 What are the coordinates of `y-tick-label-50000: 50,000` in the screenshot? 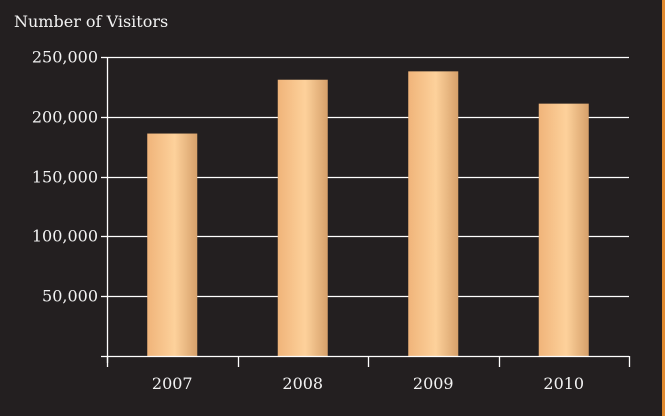 It's located at (70, 296).